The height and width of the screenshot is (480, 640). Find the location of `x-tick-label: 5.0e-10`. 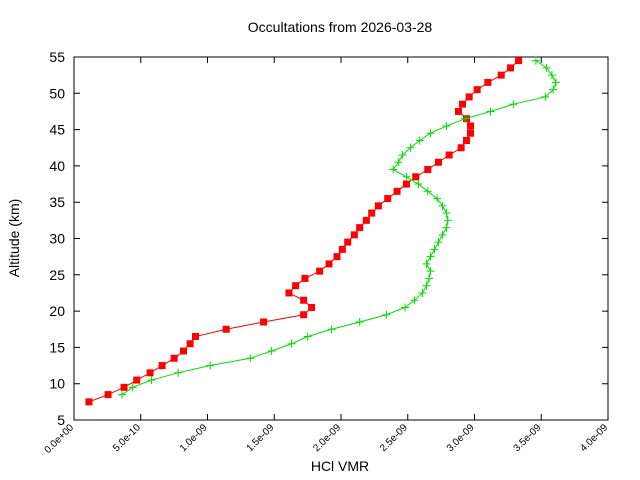

x-tick-label: 5.0e-10 is located at coordinates (127, 438).